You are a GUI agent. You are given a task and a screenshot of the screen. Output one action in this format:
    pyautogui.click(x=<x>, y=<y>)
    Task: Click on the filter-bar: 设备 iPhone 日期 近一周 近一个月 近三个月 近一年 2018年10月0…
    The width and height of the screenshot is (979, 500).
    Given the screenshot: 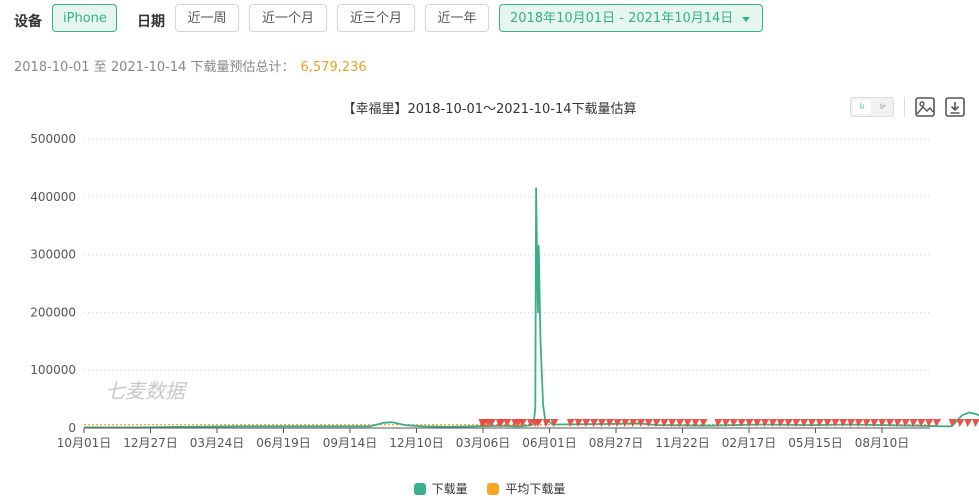 What is the action you would take?
    pyautogui.click(x=489, y=19)
    